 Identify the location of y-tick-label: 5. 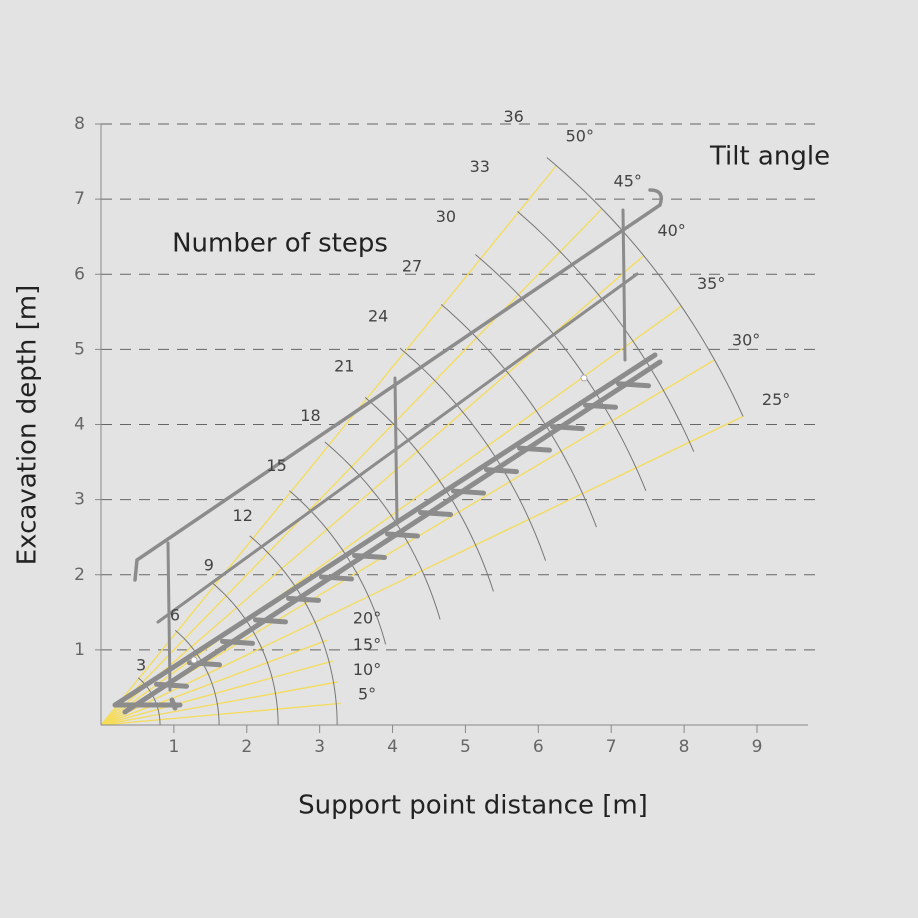
(79, 349).